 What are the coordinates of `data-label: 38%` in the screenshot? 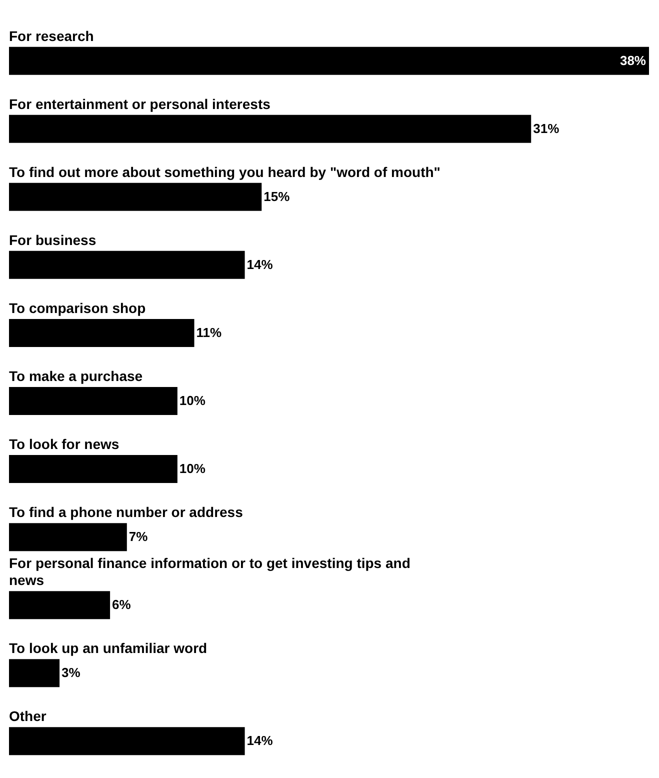 It's located at (633, 60).